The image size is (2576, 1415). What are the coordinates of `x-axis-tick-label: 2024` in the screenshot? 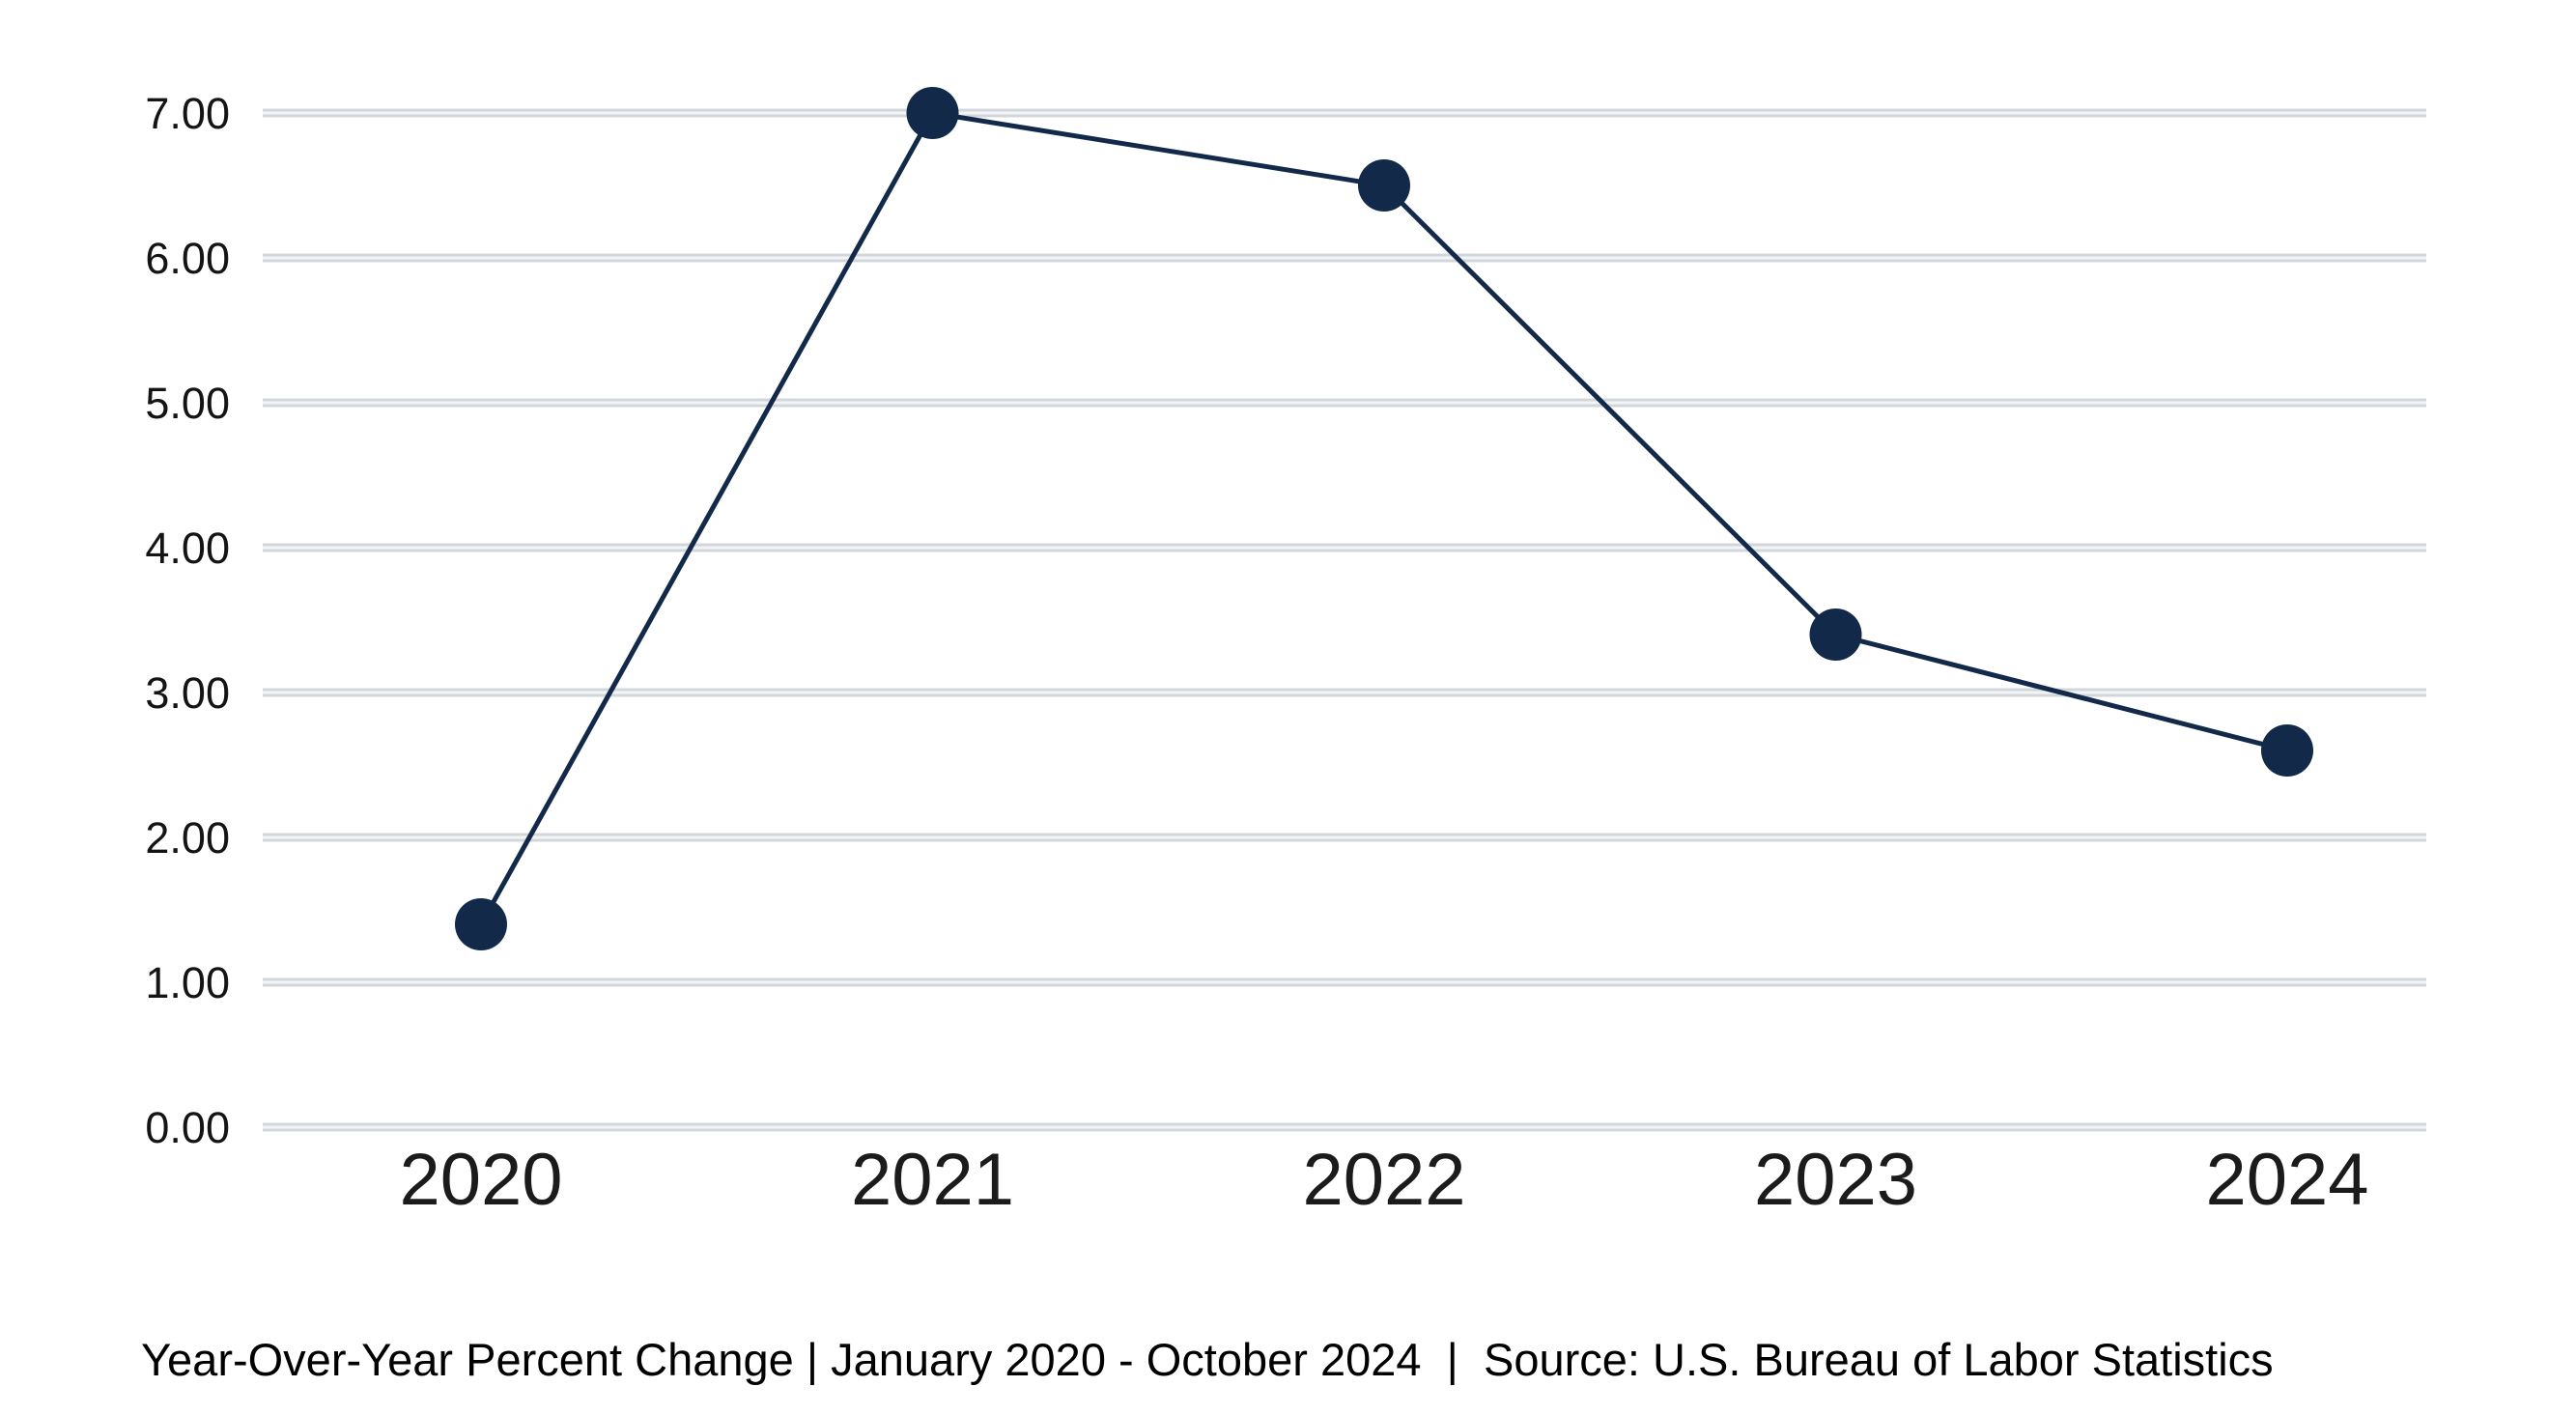 It's located at (2286, 1180).